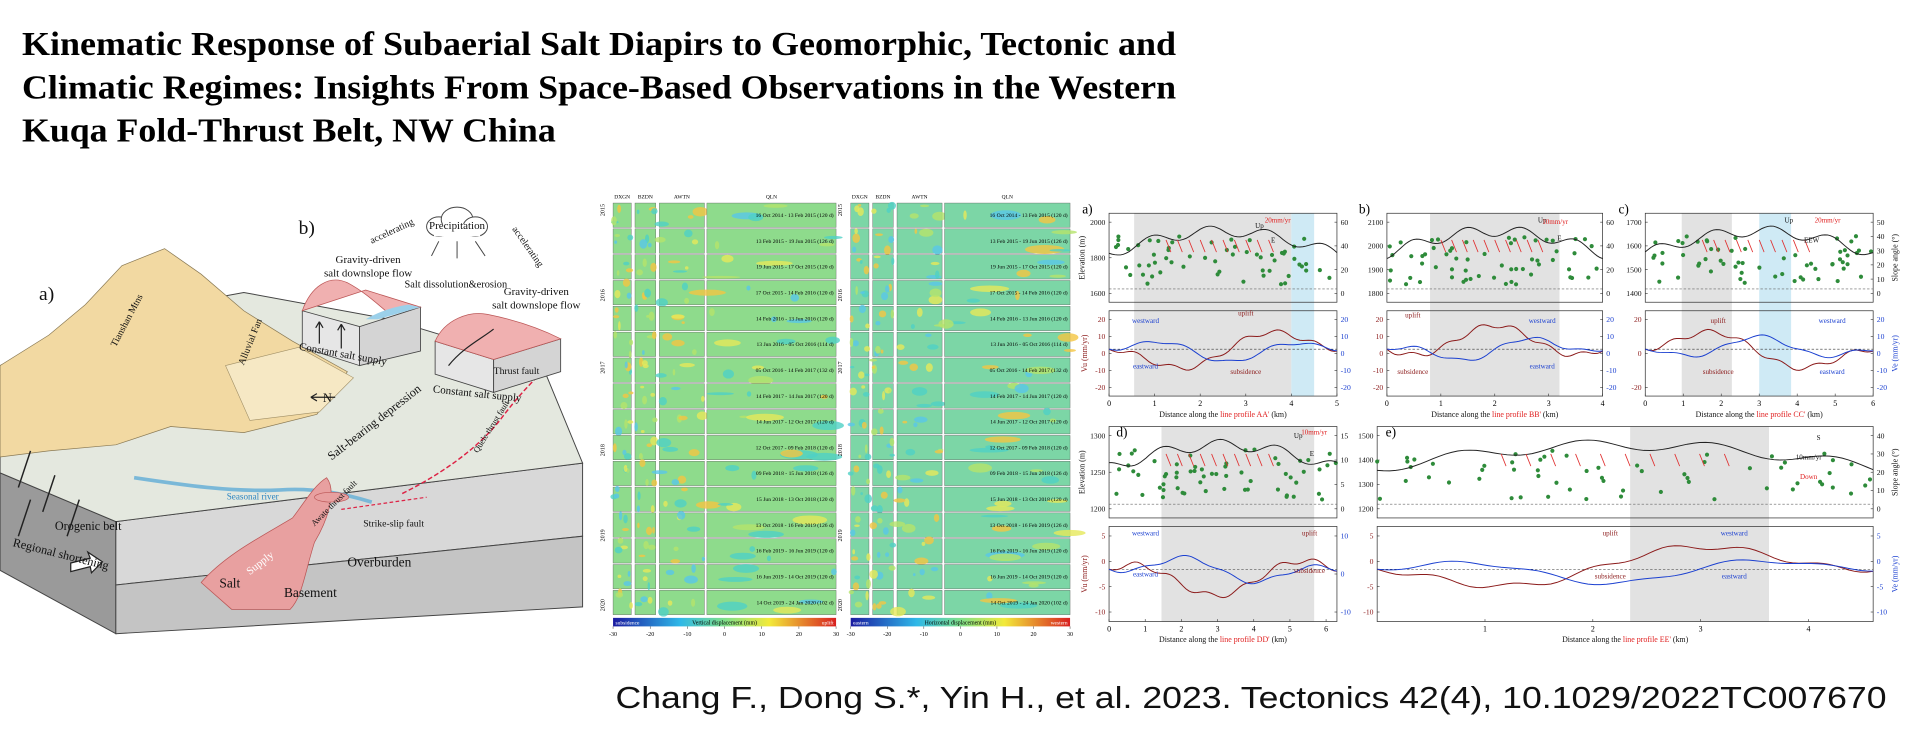  What do you see at coordinates (1146, 367) in the screenshot?
I see `annotation: eastward` at bounding box center [1146, 367].